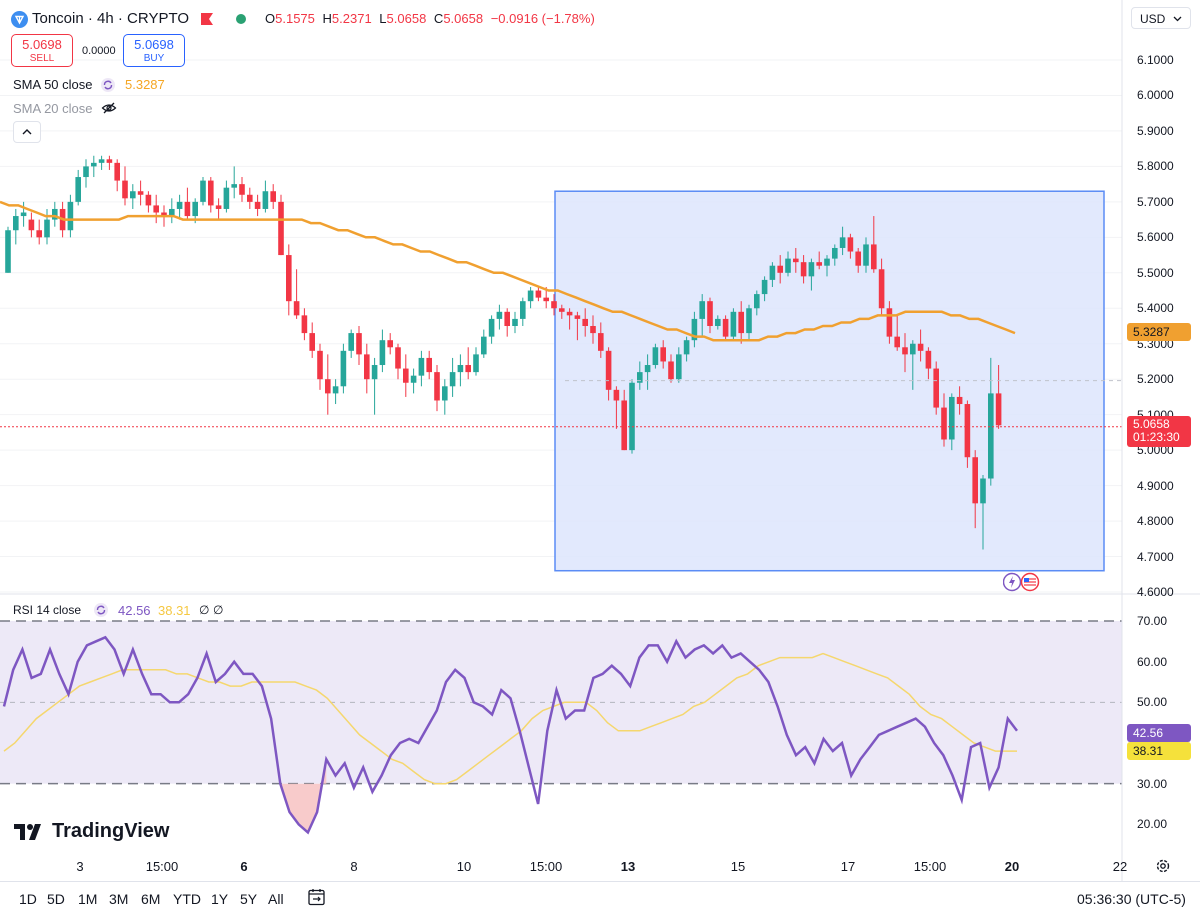  I want to click on flag-icon, so click(207, 19).